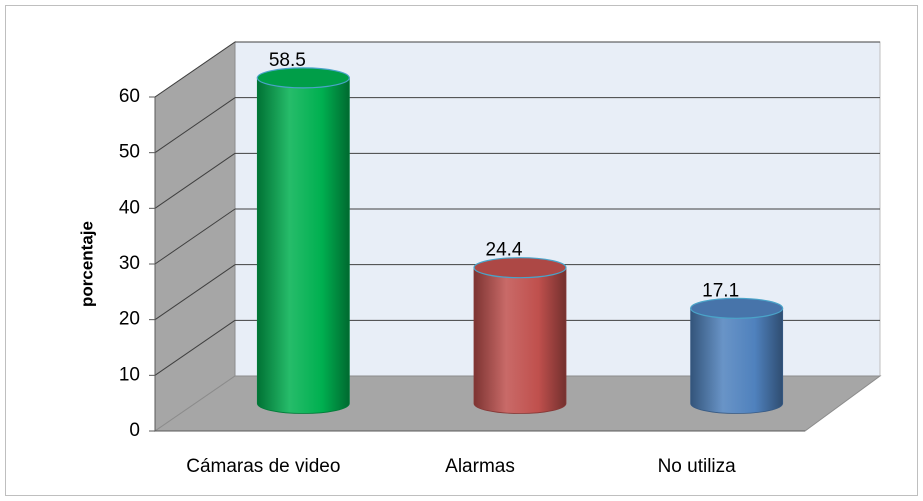 This screenshot has width=923, height=501. I want to click on x-tick-label: No utiliza, so click(697, 466).